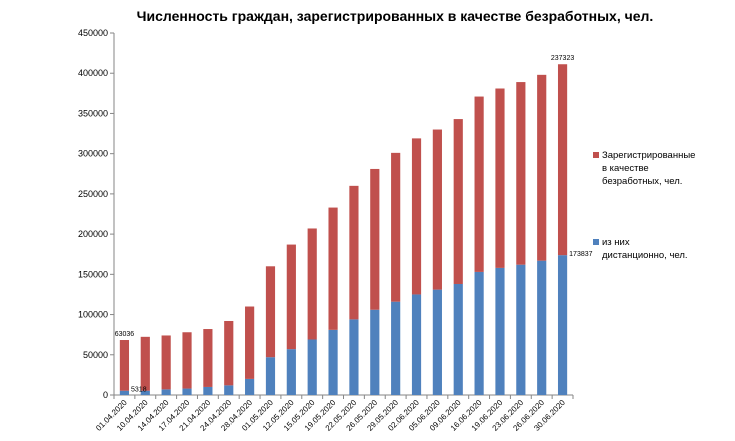  Describe the element at coordinates (93, 274) in the screenshot. I see `y-tick-label: 150000` at that location.